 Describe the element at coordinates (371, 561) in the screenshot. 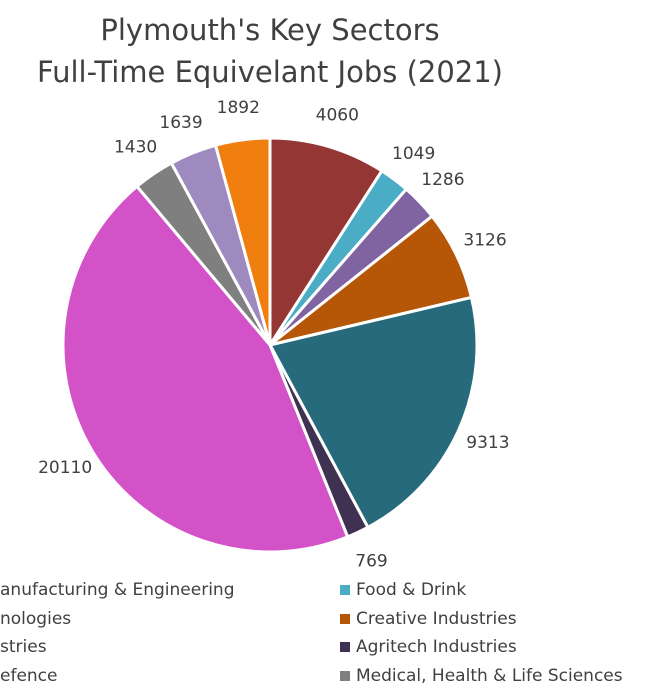

I see `data-label: 769` at that location.